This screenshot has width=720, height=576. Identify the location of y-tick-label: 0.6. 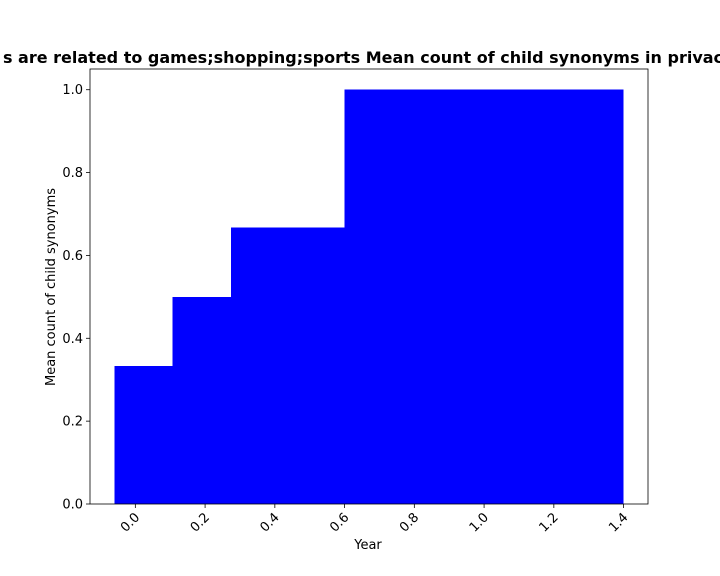
(72, 256).